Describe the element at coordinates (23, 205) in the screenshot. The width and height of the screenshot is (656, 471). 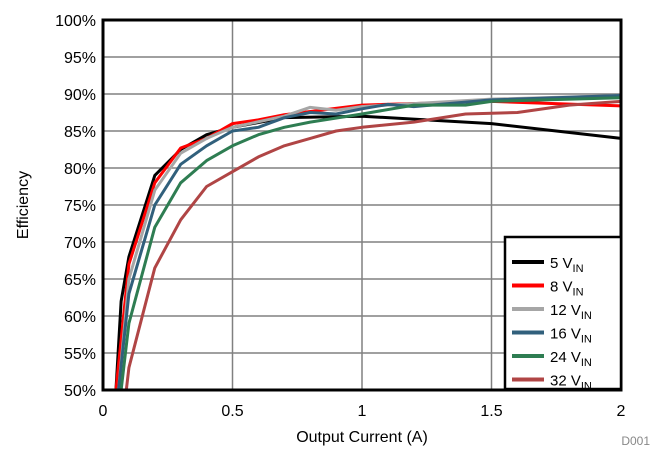
I see `y-axis-label: Efficiency` at that location.